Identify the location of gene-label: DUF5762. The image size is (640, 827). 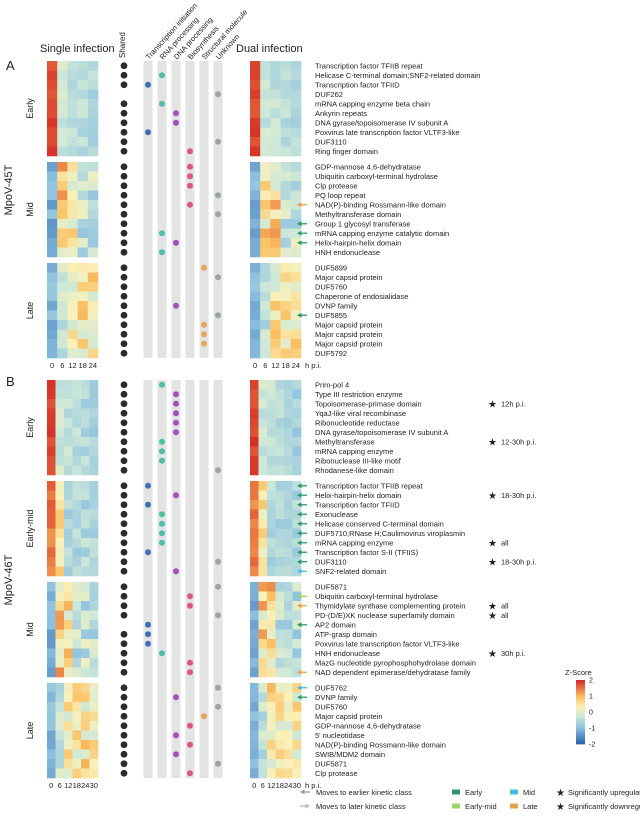
(331, 688).